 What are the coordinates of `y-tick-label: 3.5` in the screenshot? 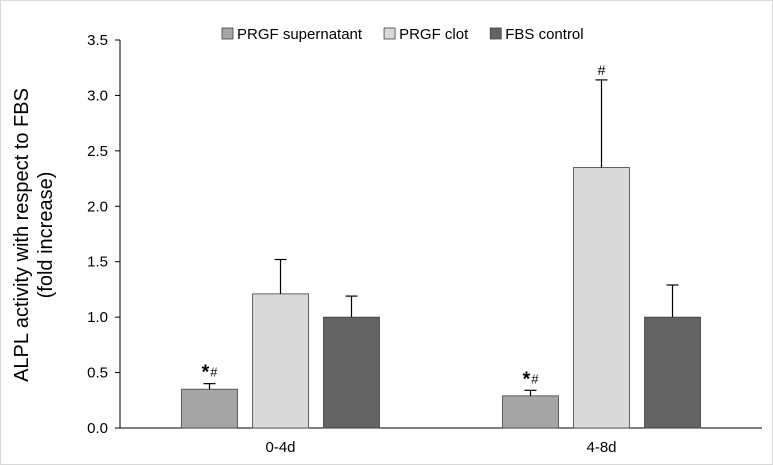 It's located at (97, 40).